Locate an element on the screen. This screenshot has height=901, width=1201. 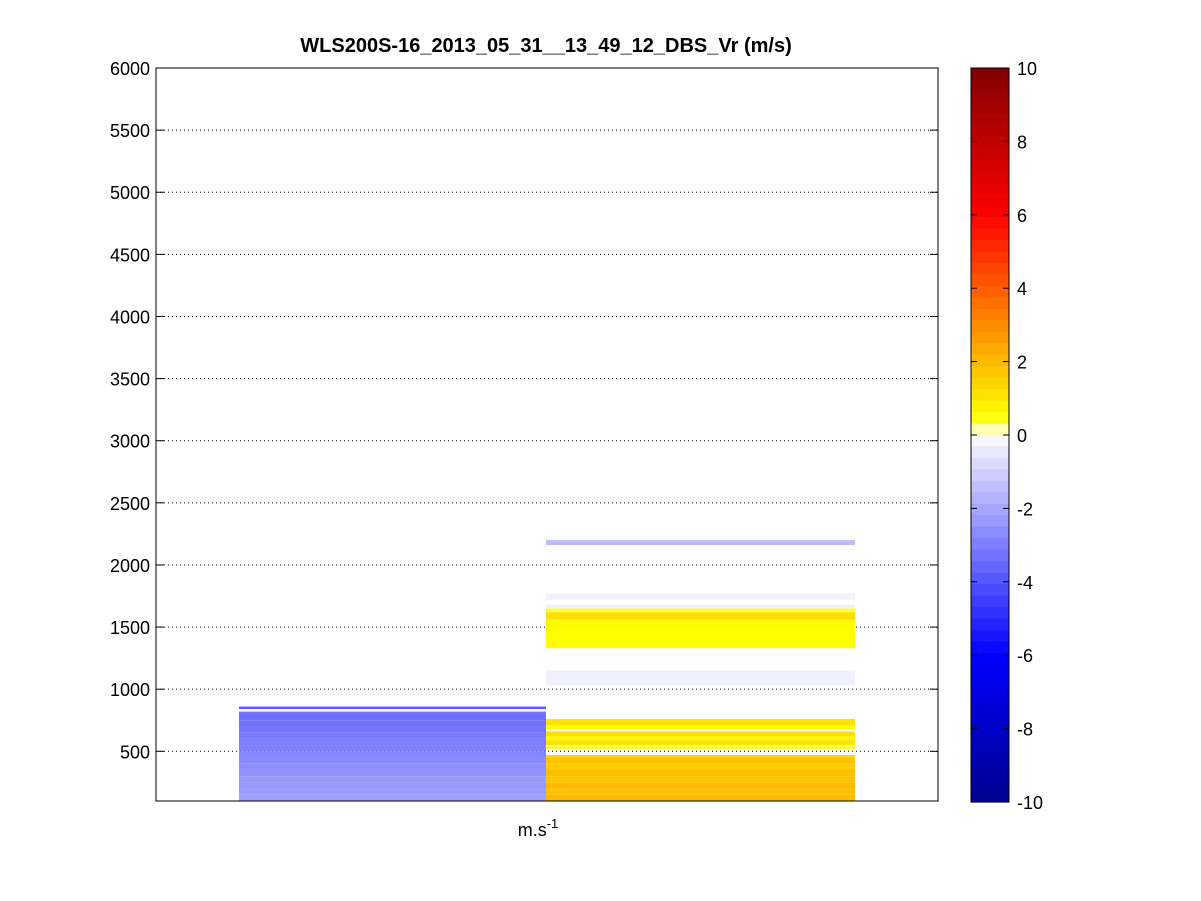
colorbar is located at coordinates (990, 435).